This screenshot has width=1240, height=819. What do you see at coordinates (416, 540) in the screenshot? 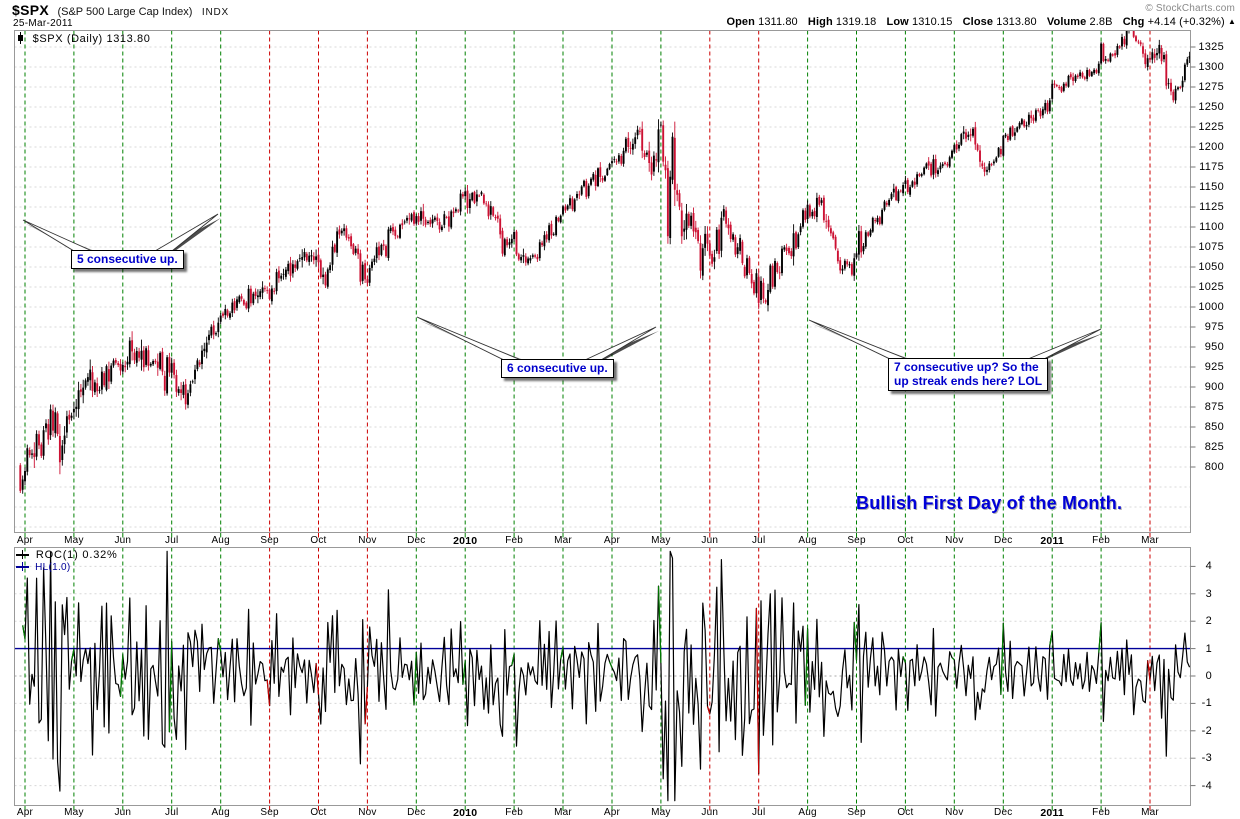
I see `price-x-axis-label: Dec` at bounding box center [416, 540].